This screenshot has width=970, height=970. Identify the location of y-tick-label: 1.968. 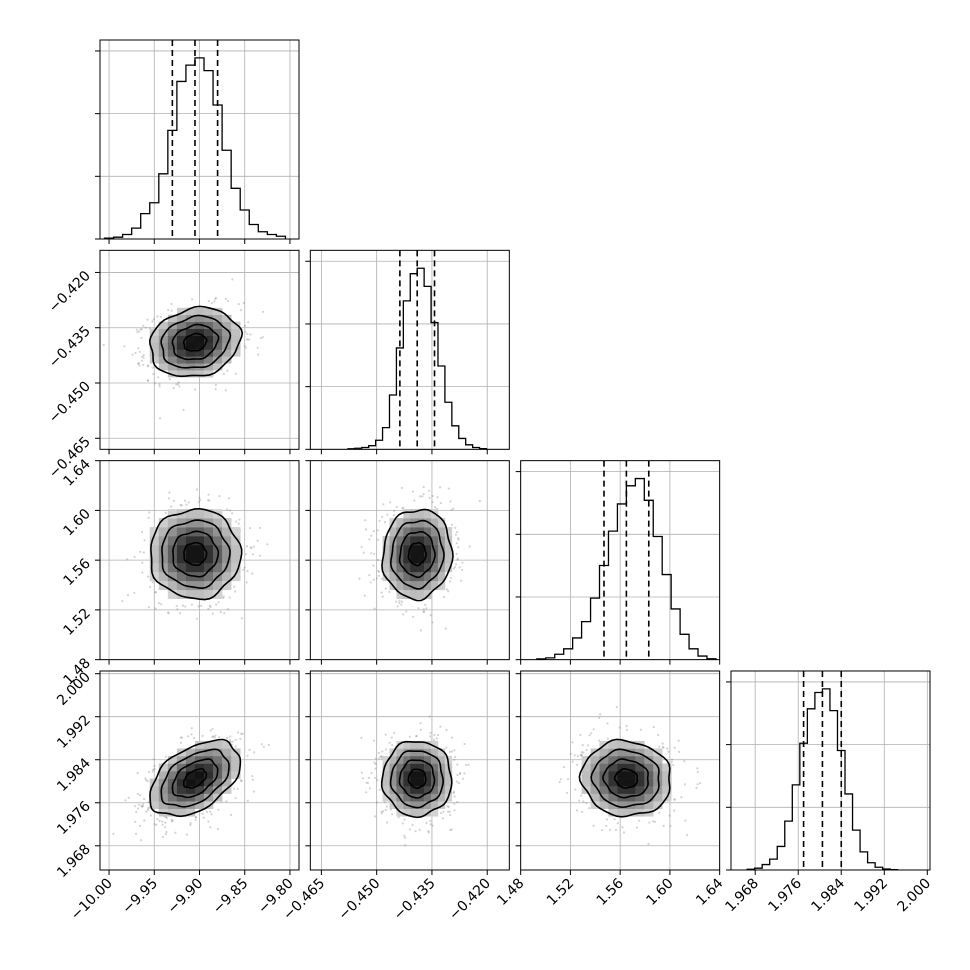
(74, 861).